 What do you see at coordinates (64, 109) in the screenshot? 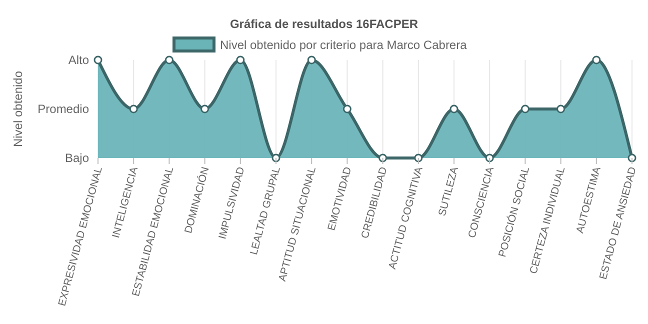
I see `annotation: Promedio` at bounding box center [64, 109].